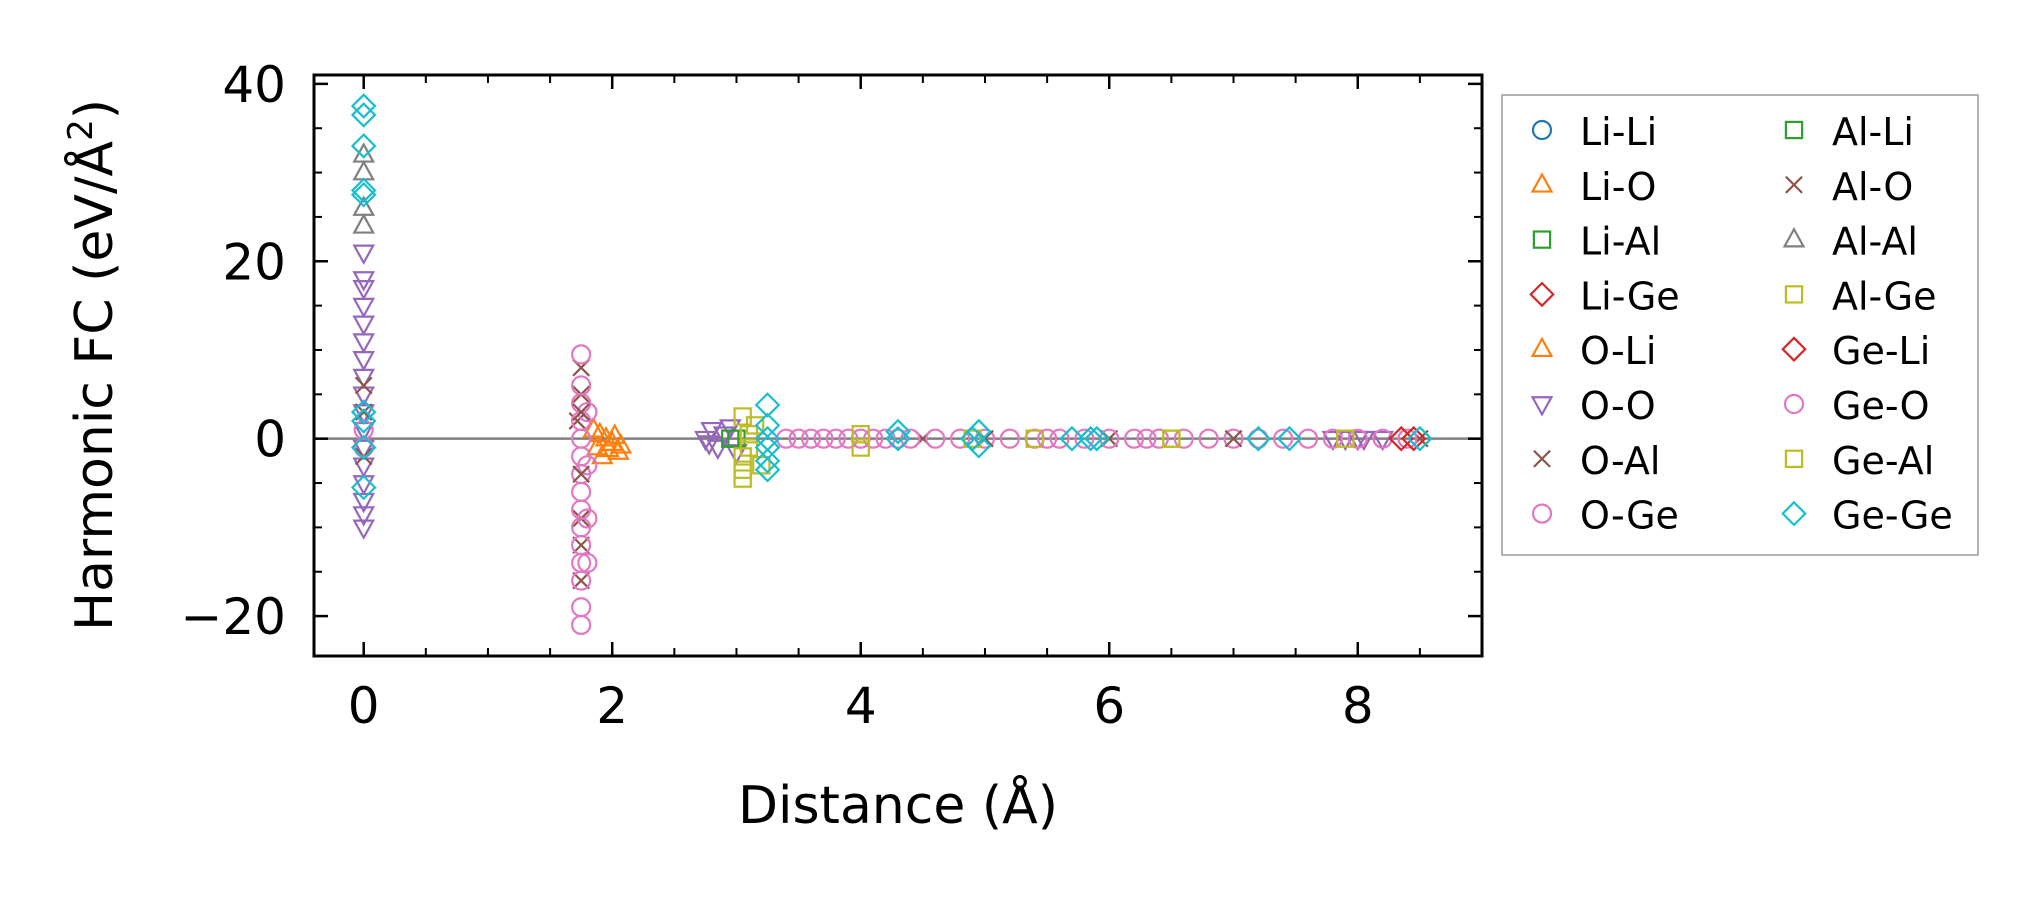 The image size is (2029, 897). I want to click on x-axis-label: Distance (Å), so click(898, 805).